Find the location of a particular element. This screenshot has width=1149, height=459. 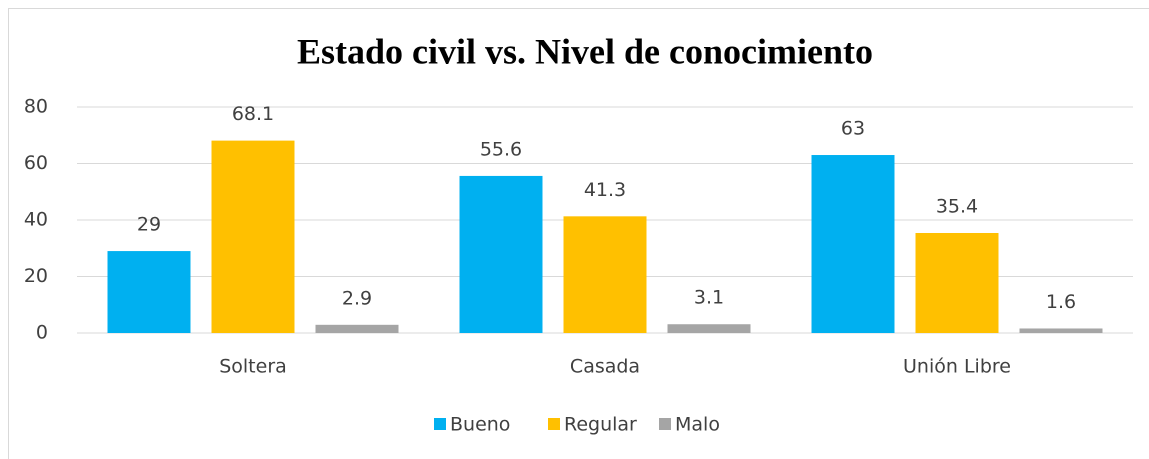

y-tick-label: 0 is located at coordinates (42, 333).